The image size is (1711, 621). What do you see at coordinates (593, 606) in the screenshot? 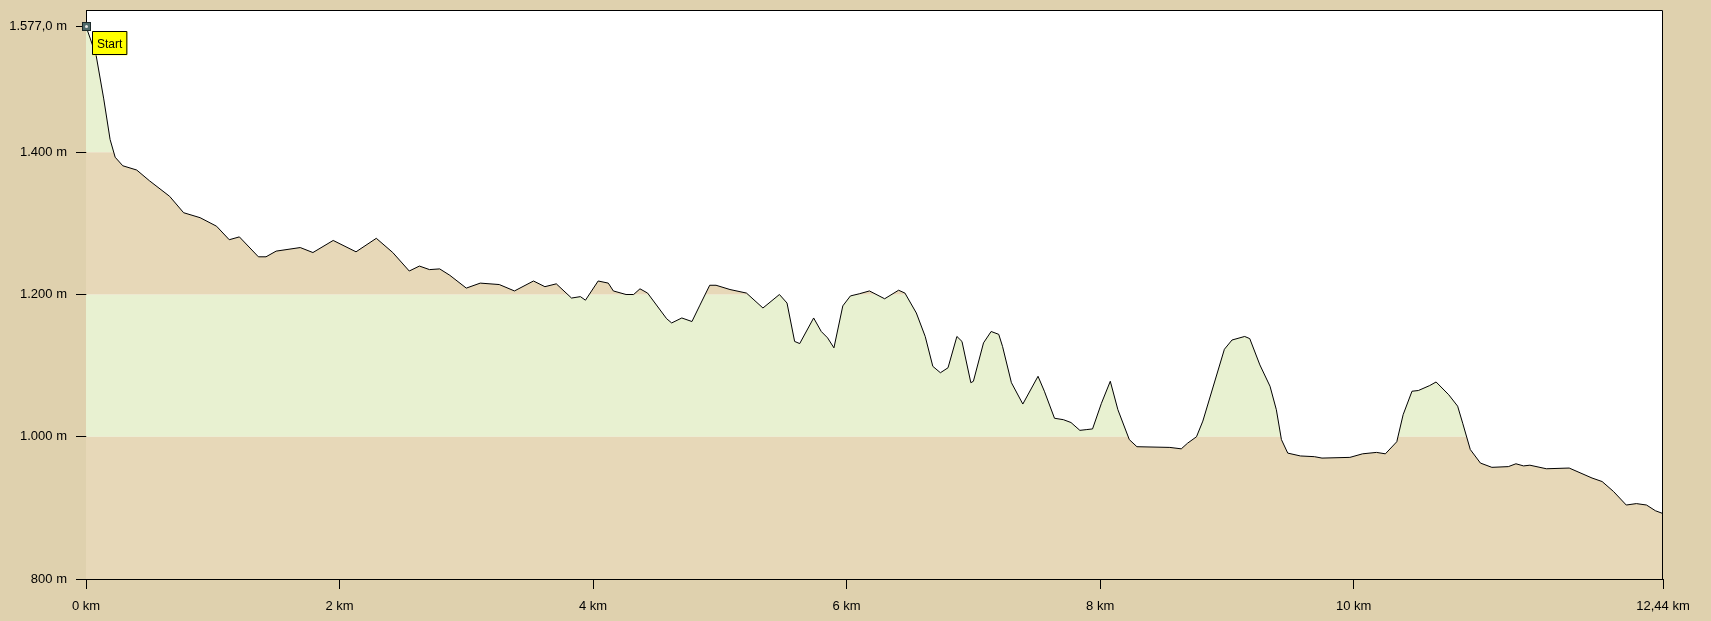
I see `x-tick-label: 4 km` at bounding box center [593, 606].